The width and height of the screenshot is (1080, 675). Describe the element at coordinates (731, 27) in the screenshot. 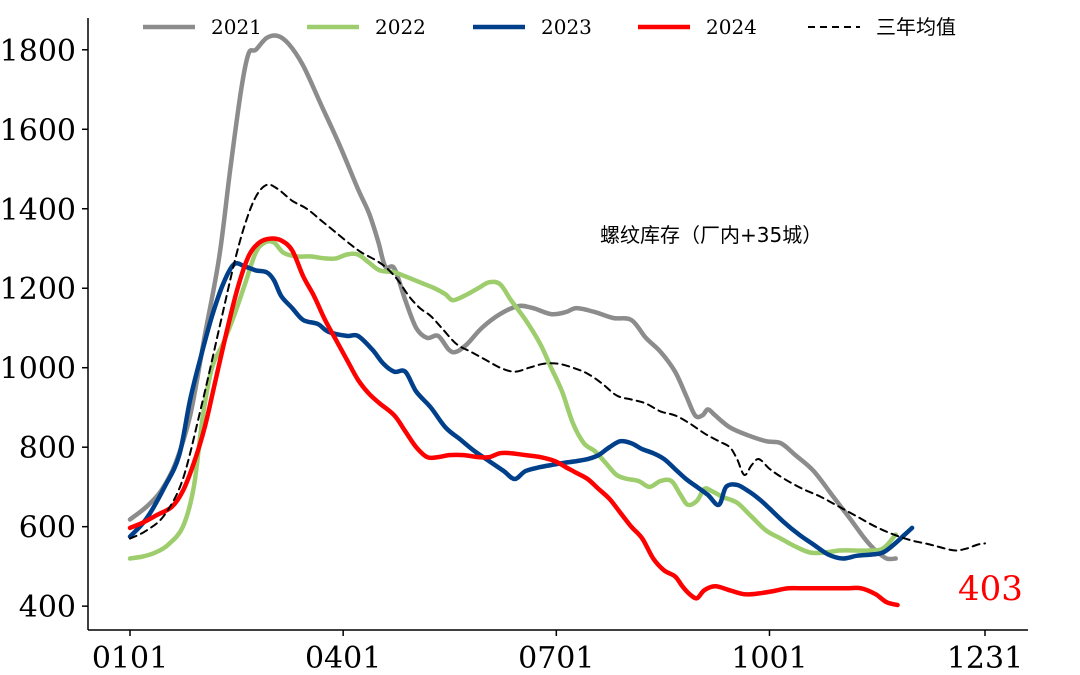

I see `legend-label-2024: 2024` at that location.